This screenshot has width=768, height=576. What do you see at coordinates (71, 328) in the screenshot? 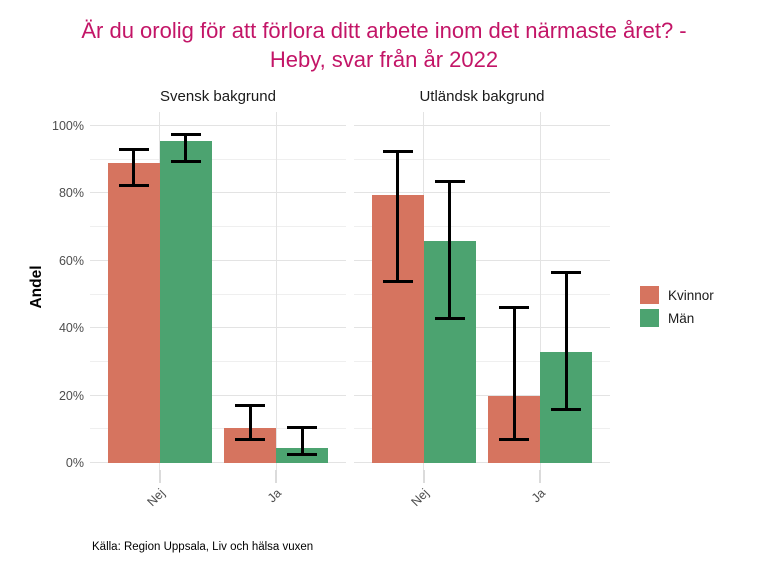
I see `y-tick-label-40: 40%` at bounding box center [71, 328].